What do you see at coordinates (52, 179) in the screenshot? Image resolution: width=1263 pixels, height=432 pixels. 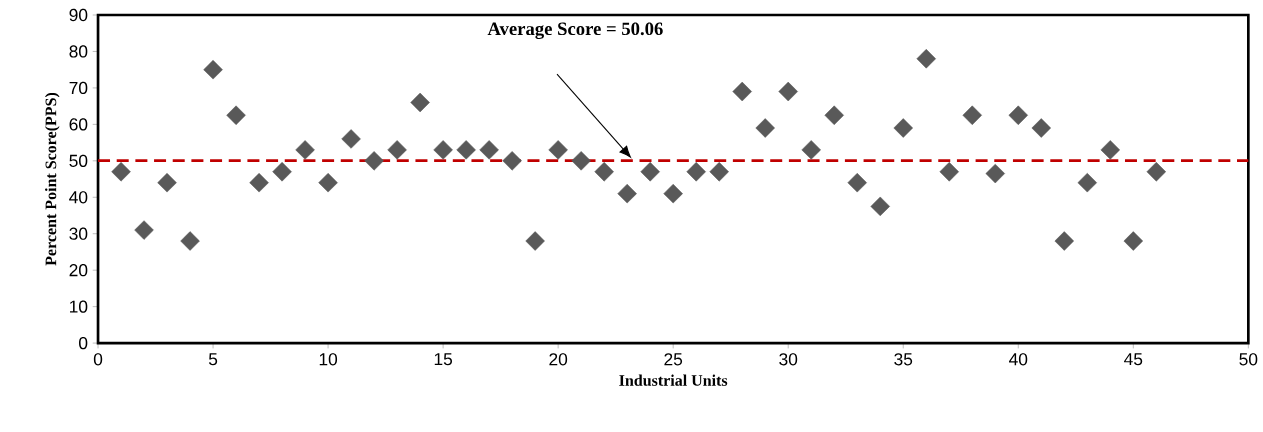 I see `y-axis-title: Percent Point Score(PPS)` at bounding box center [52, 179].